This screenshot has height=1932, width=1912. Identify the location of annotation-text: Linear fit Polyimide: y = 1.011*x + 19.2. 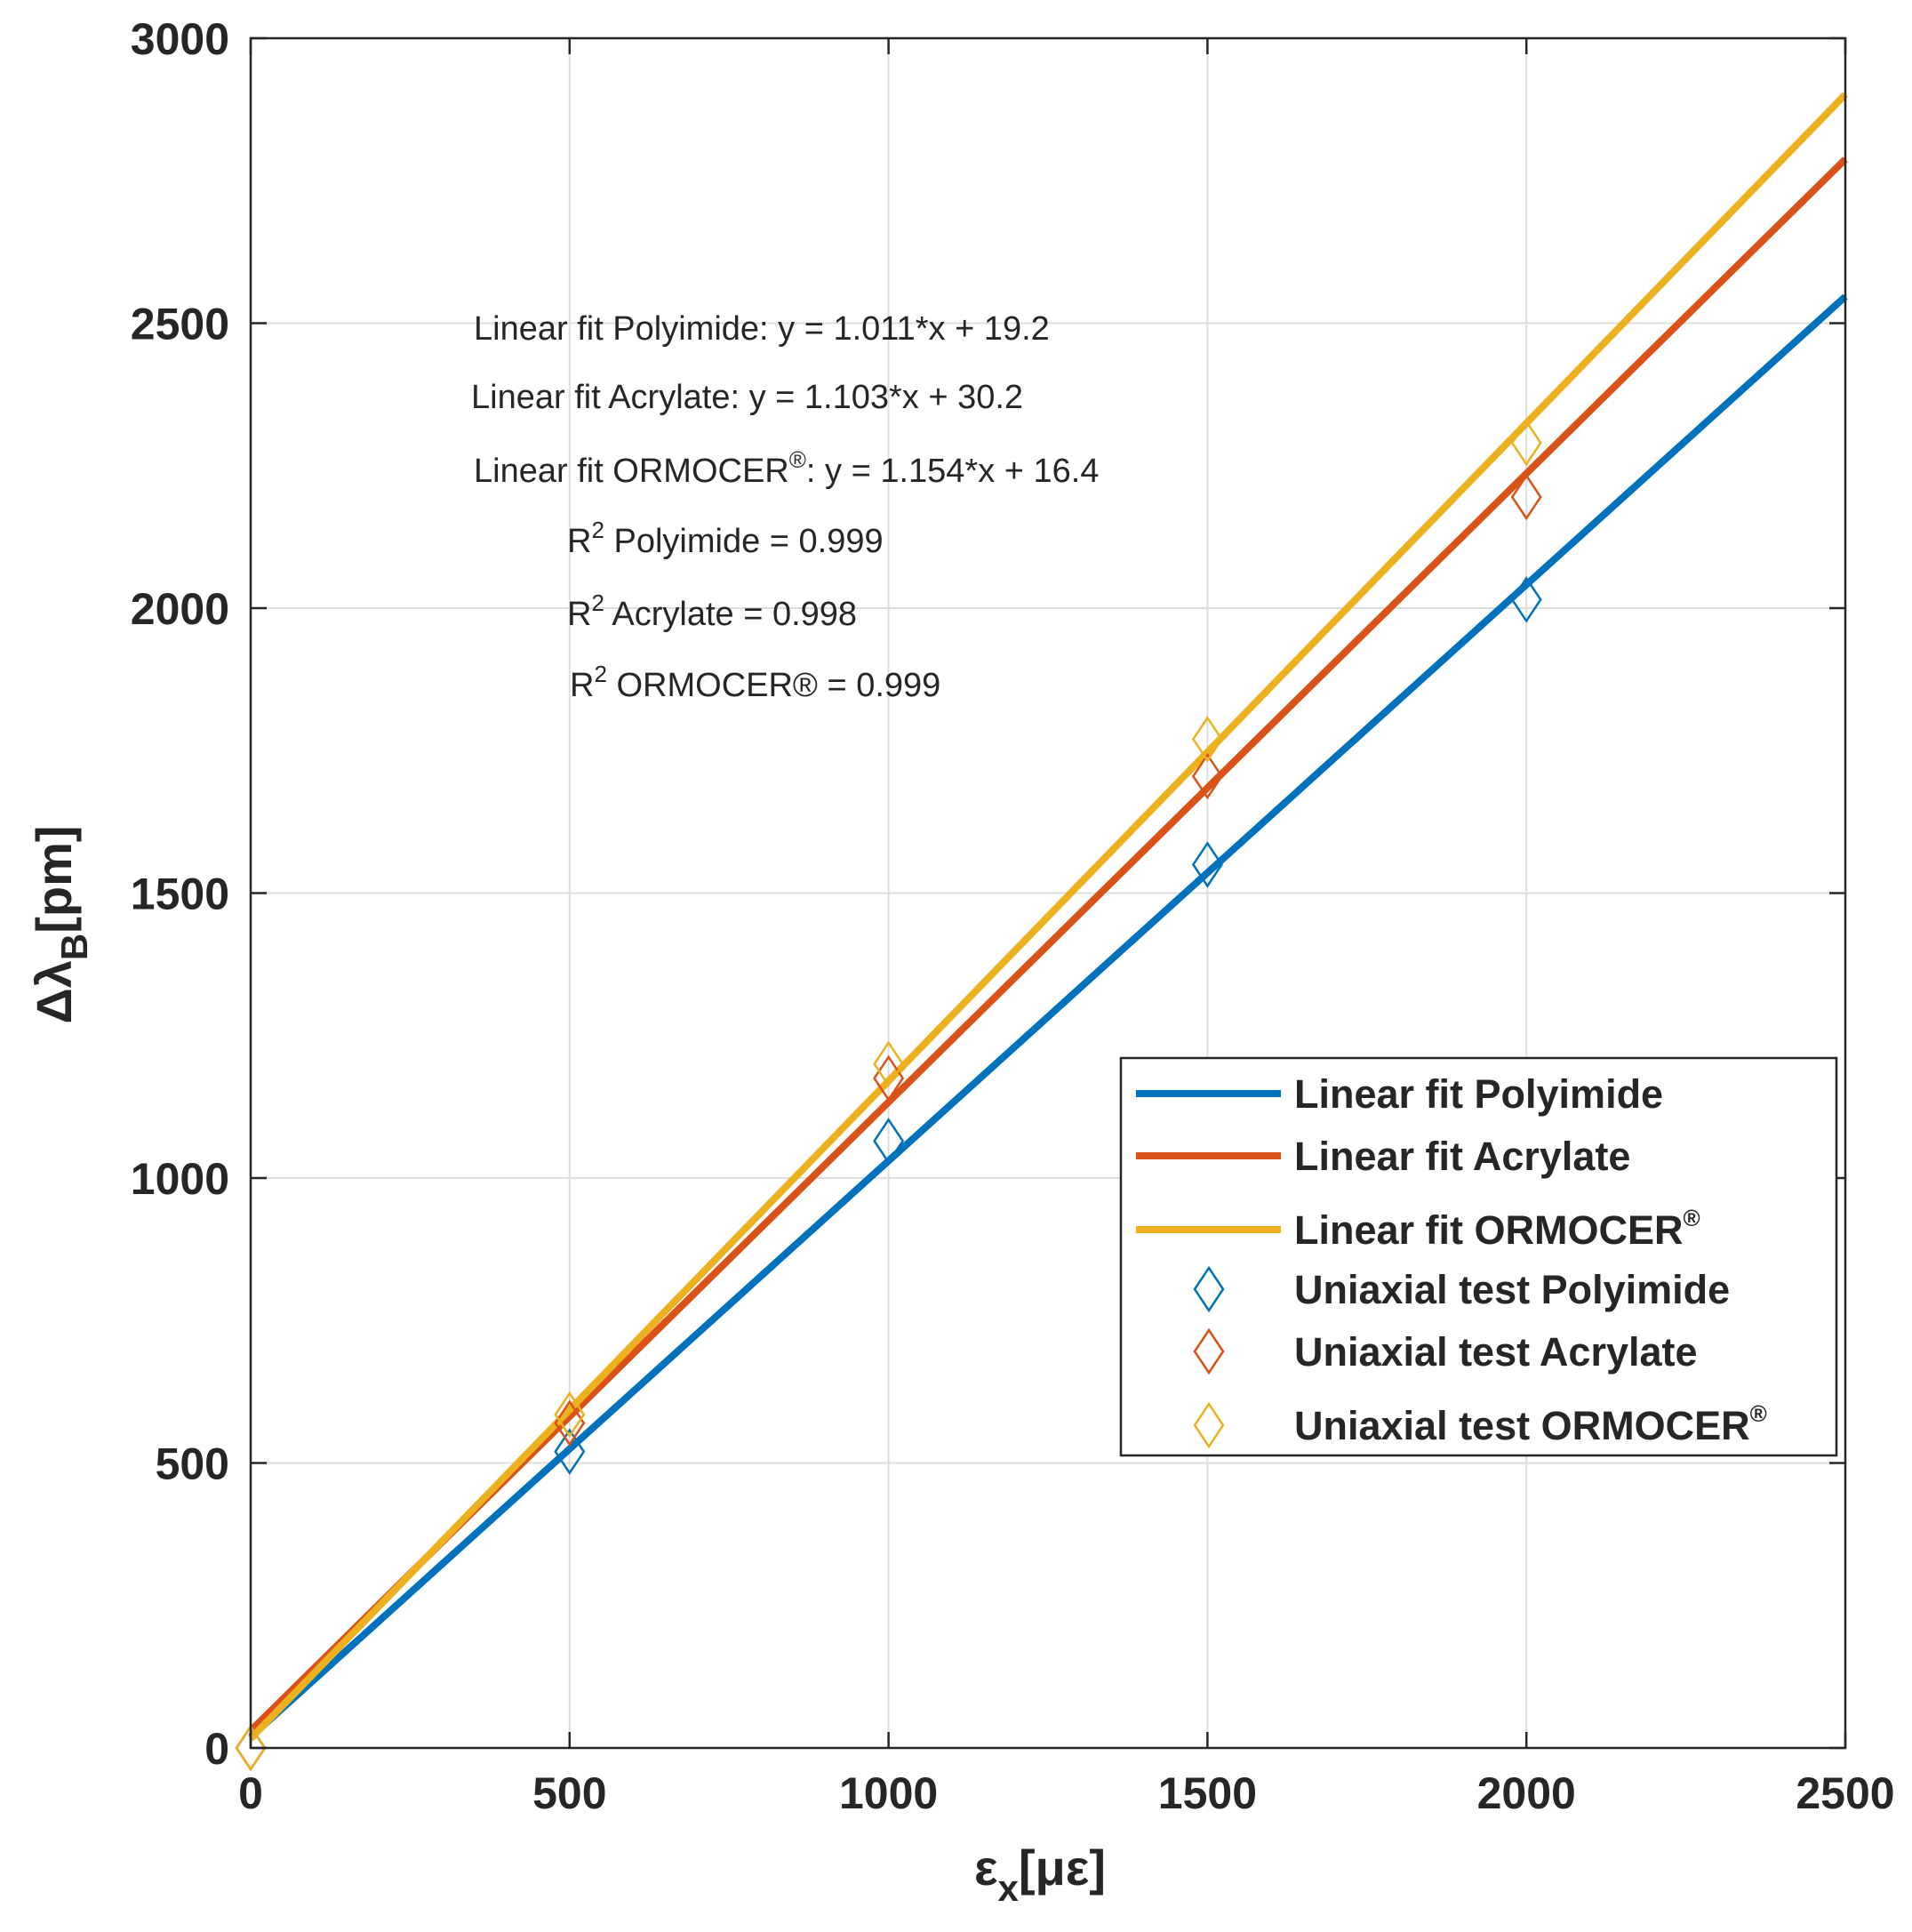
(762, 329).